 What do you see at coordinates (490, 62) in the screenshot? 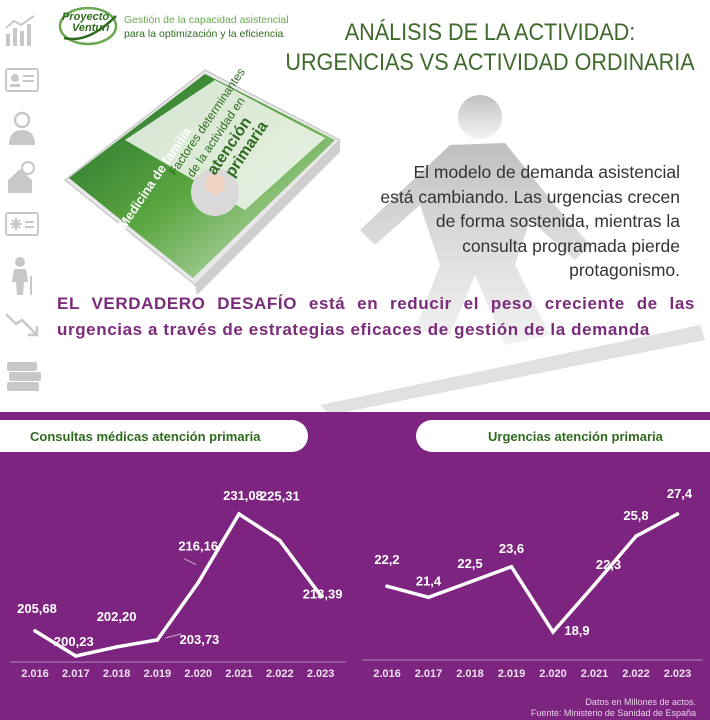
I see `title-line-2: URGENCIAS VS ACTIVIDAD ORDINARIA` at bounding box center [490, 62].